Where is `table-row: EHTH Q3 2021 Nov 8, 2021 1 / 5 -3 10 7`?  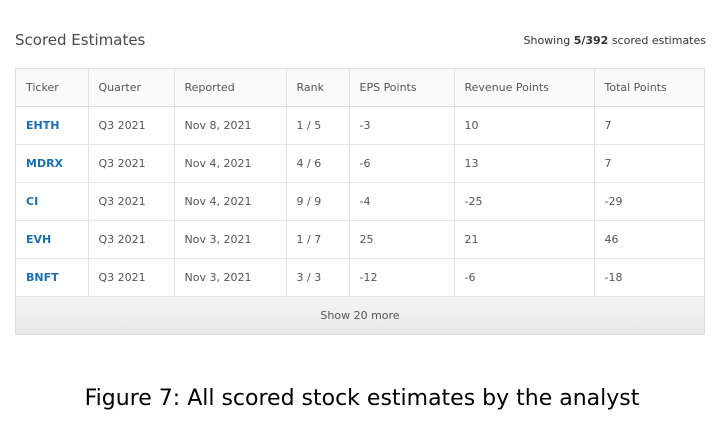 table-row: EHTH Q3 2021 Nov 8, 2021 1 / 5 -3 10 7 is located at coordinates (360, 125).